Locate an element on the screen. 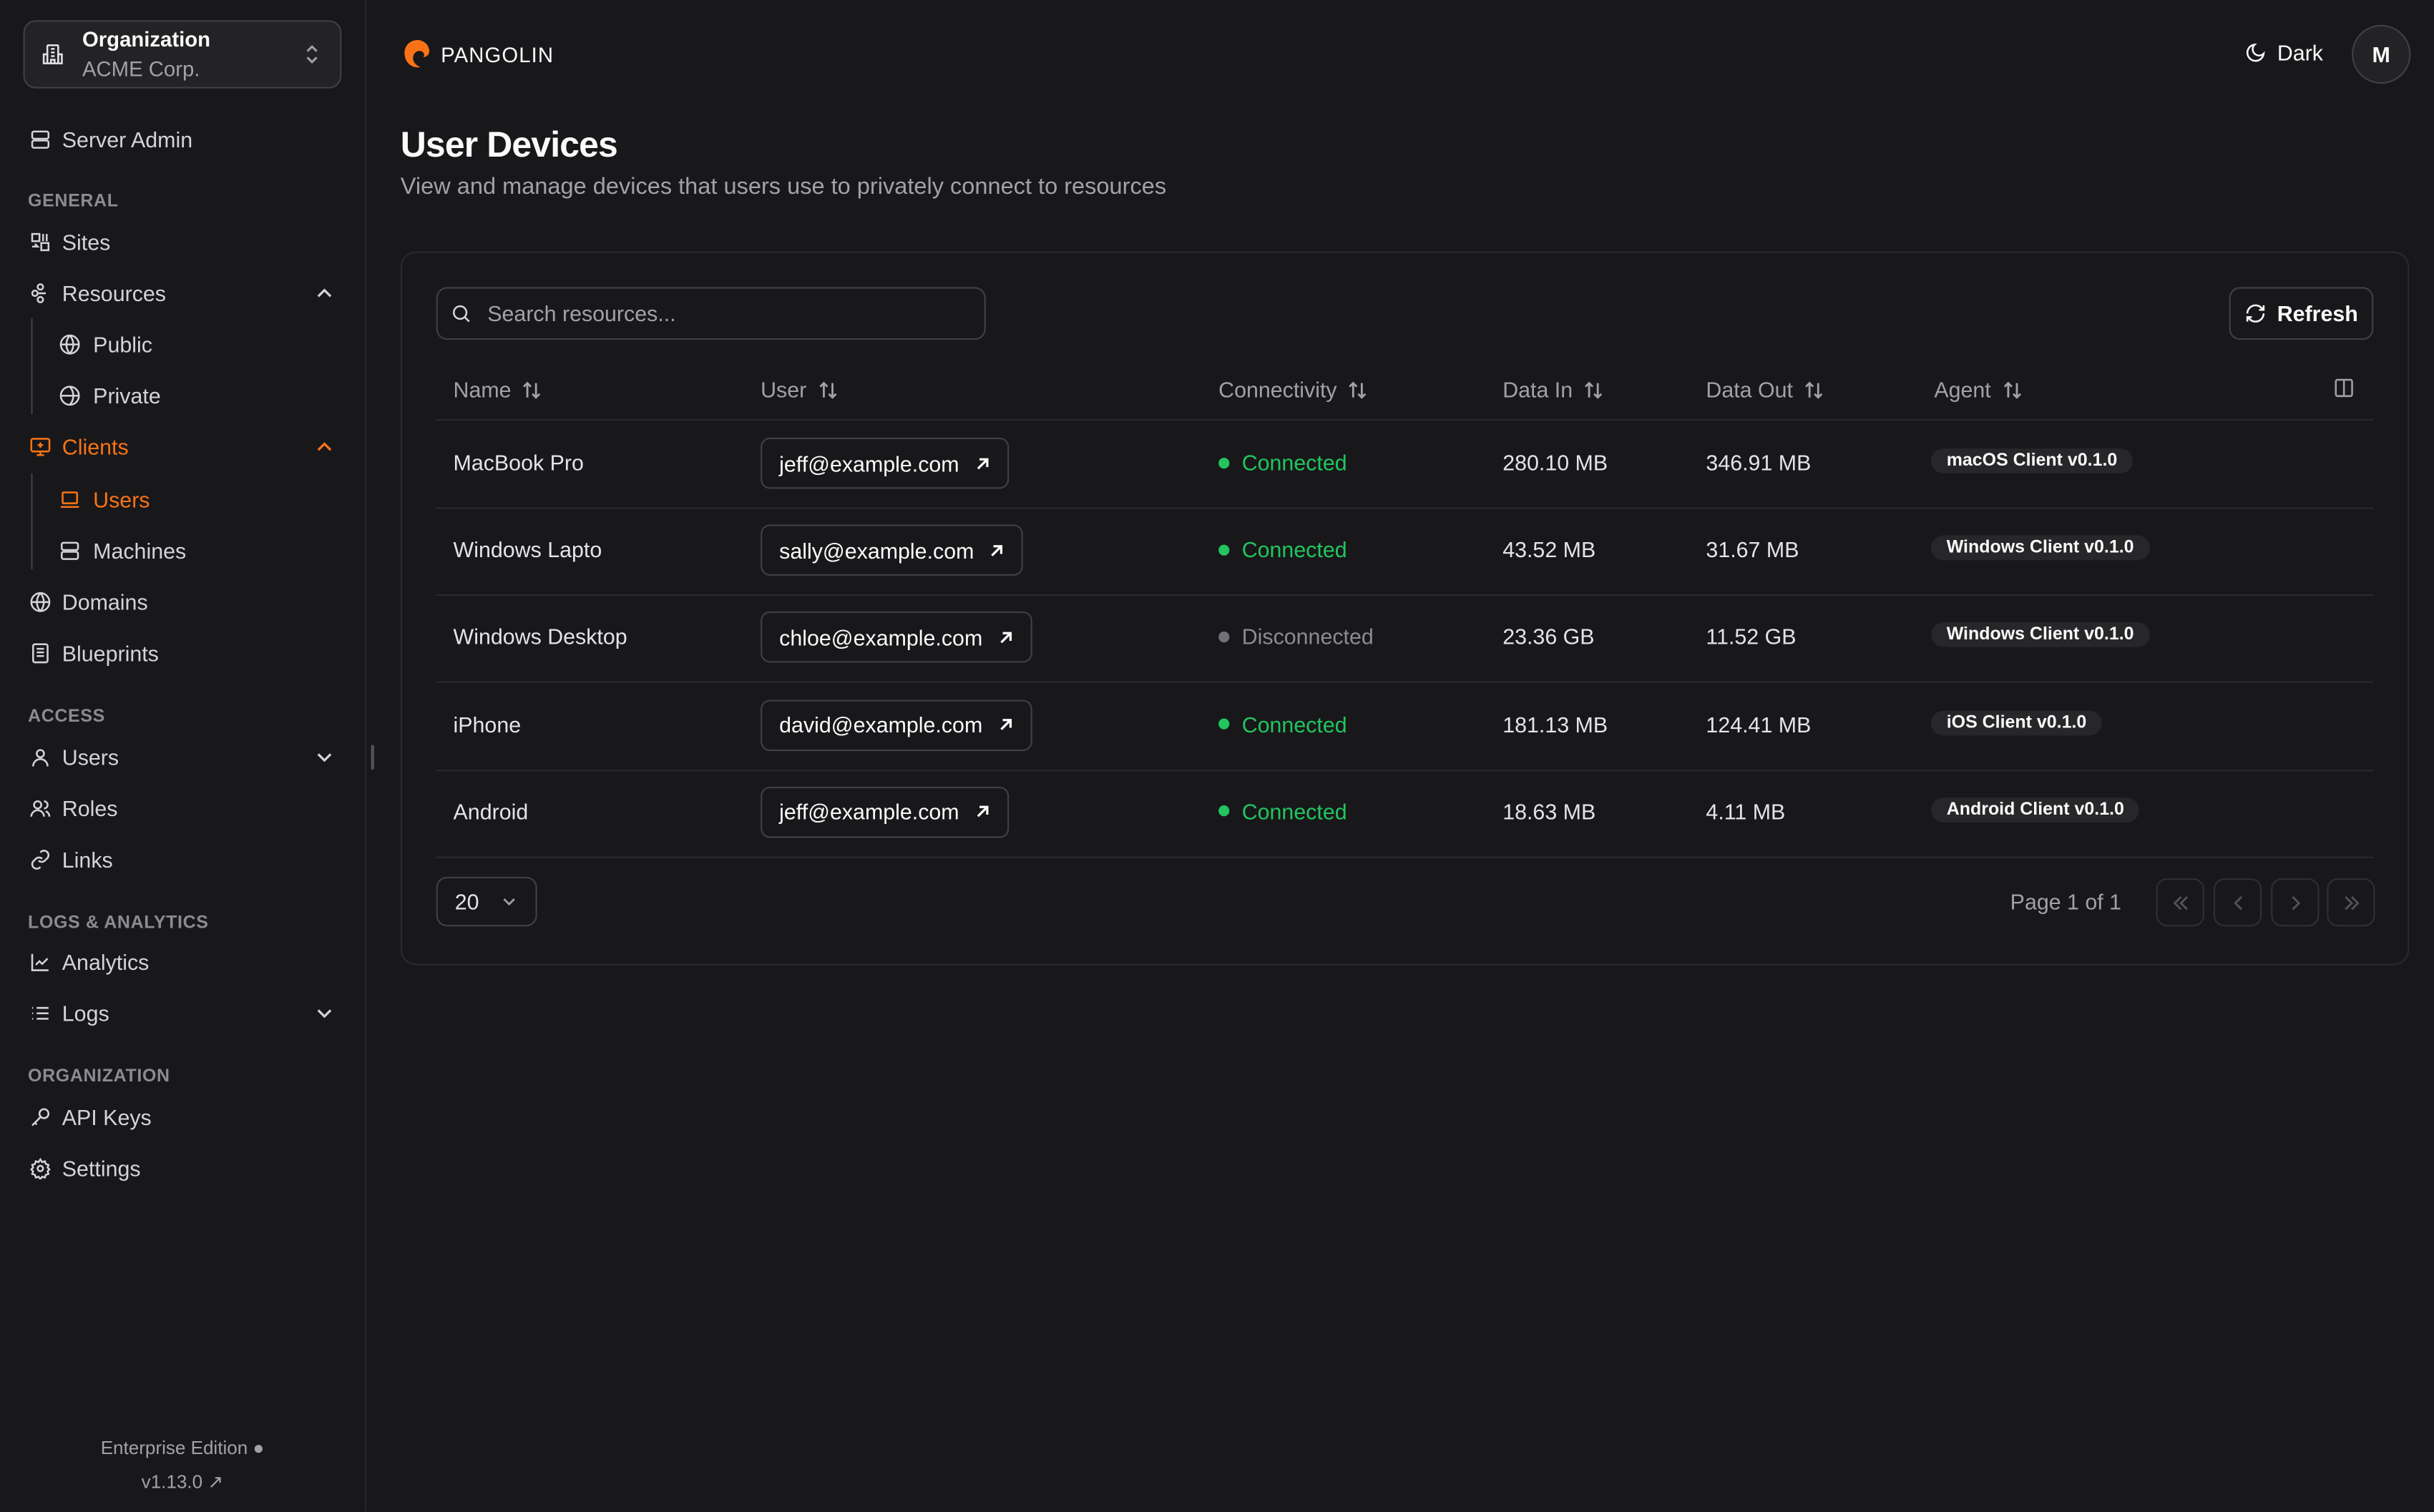 This screenshot has width=2434, height=1512. sidebar-item-machines: Machines is located at coordinates (182, 551).